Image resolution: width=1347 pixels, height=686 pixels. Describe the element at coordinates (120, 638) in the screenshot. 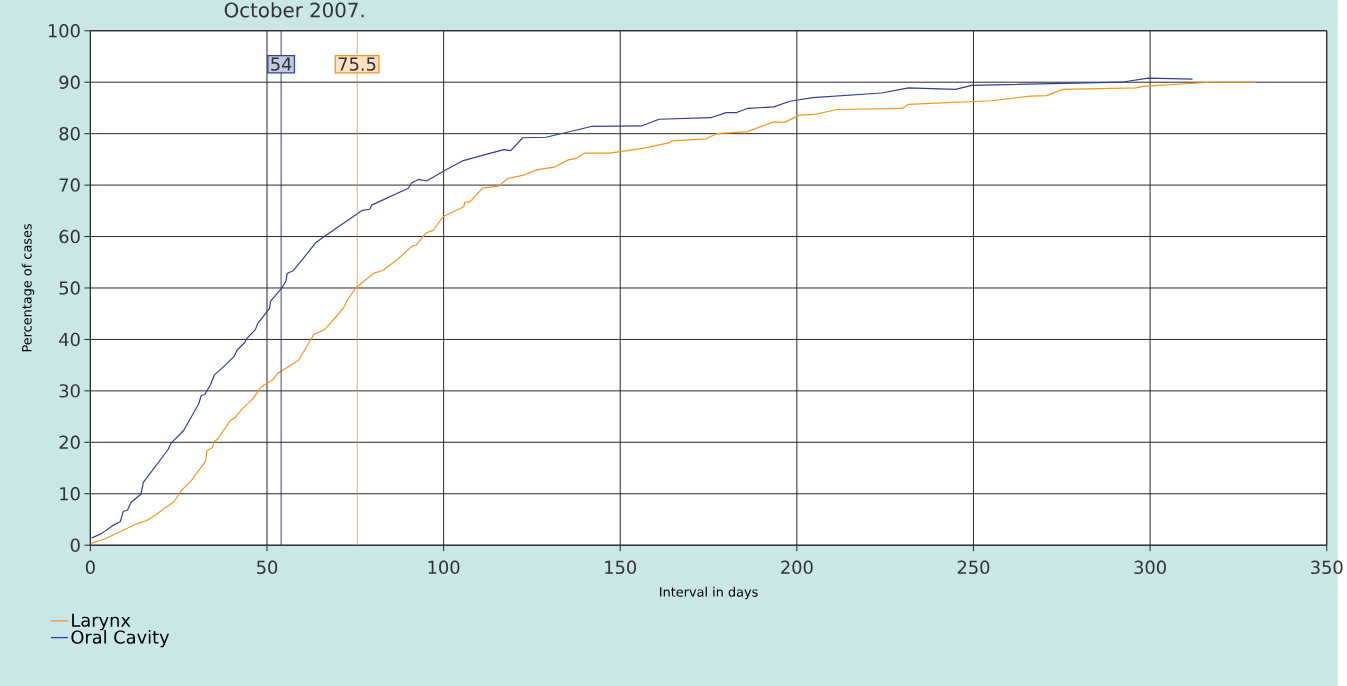

I see `legend-label: Oral Cavity` at that location.